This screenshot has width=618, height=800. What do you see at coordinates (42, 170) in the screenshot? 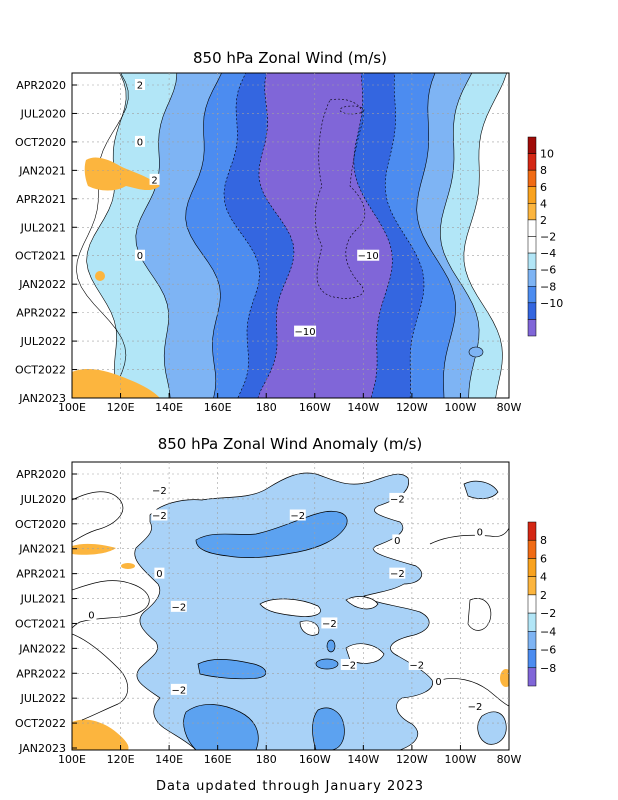
I see `y-tick-label: JAN2021` at bounding box center [42, 170].